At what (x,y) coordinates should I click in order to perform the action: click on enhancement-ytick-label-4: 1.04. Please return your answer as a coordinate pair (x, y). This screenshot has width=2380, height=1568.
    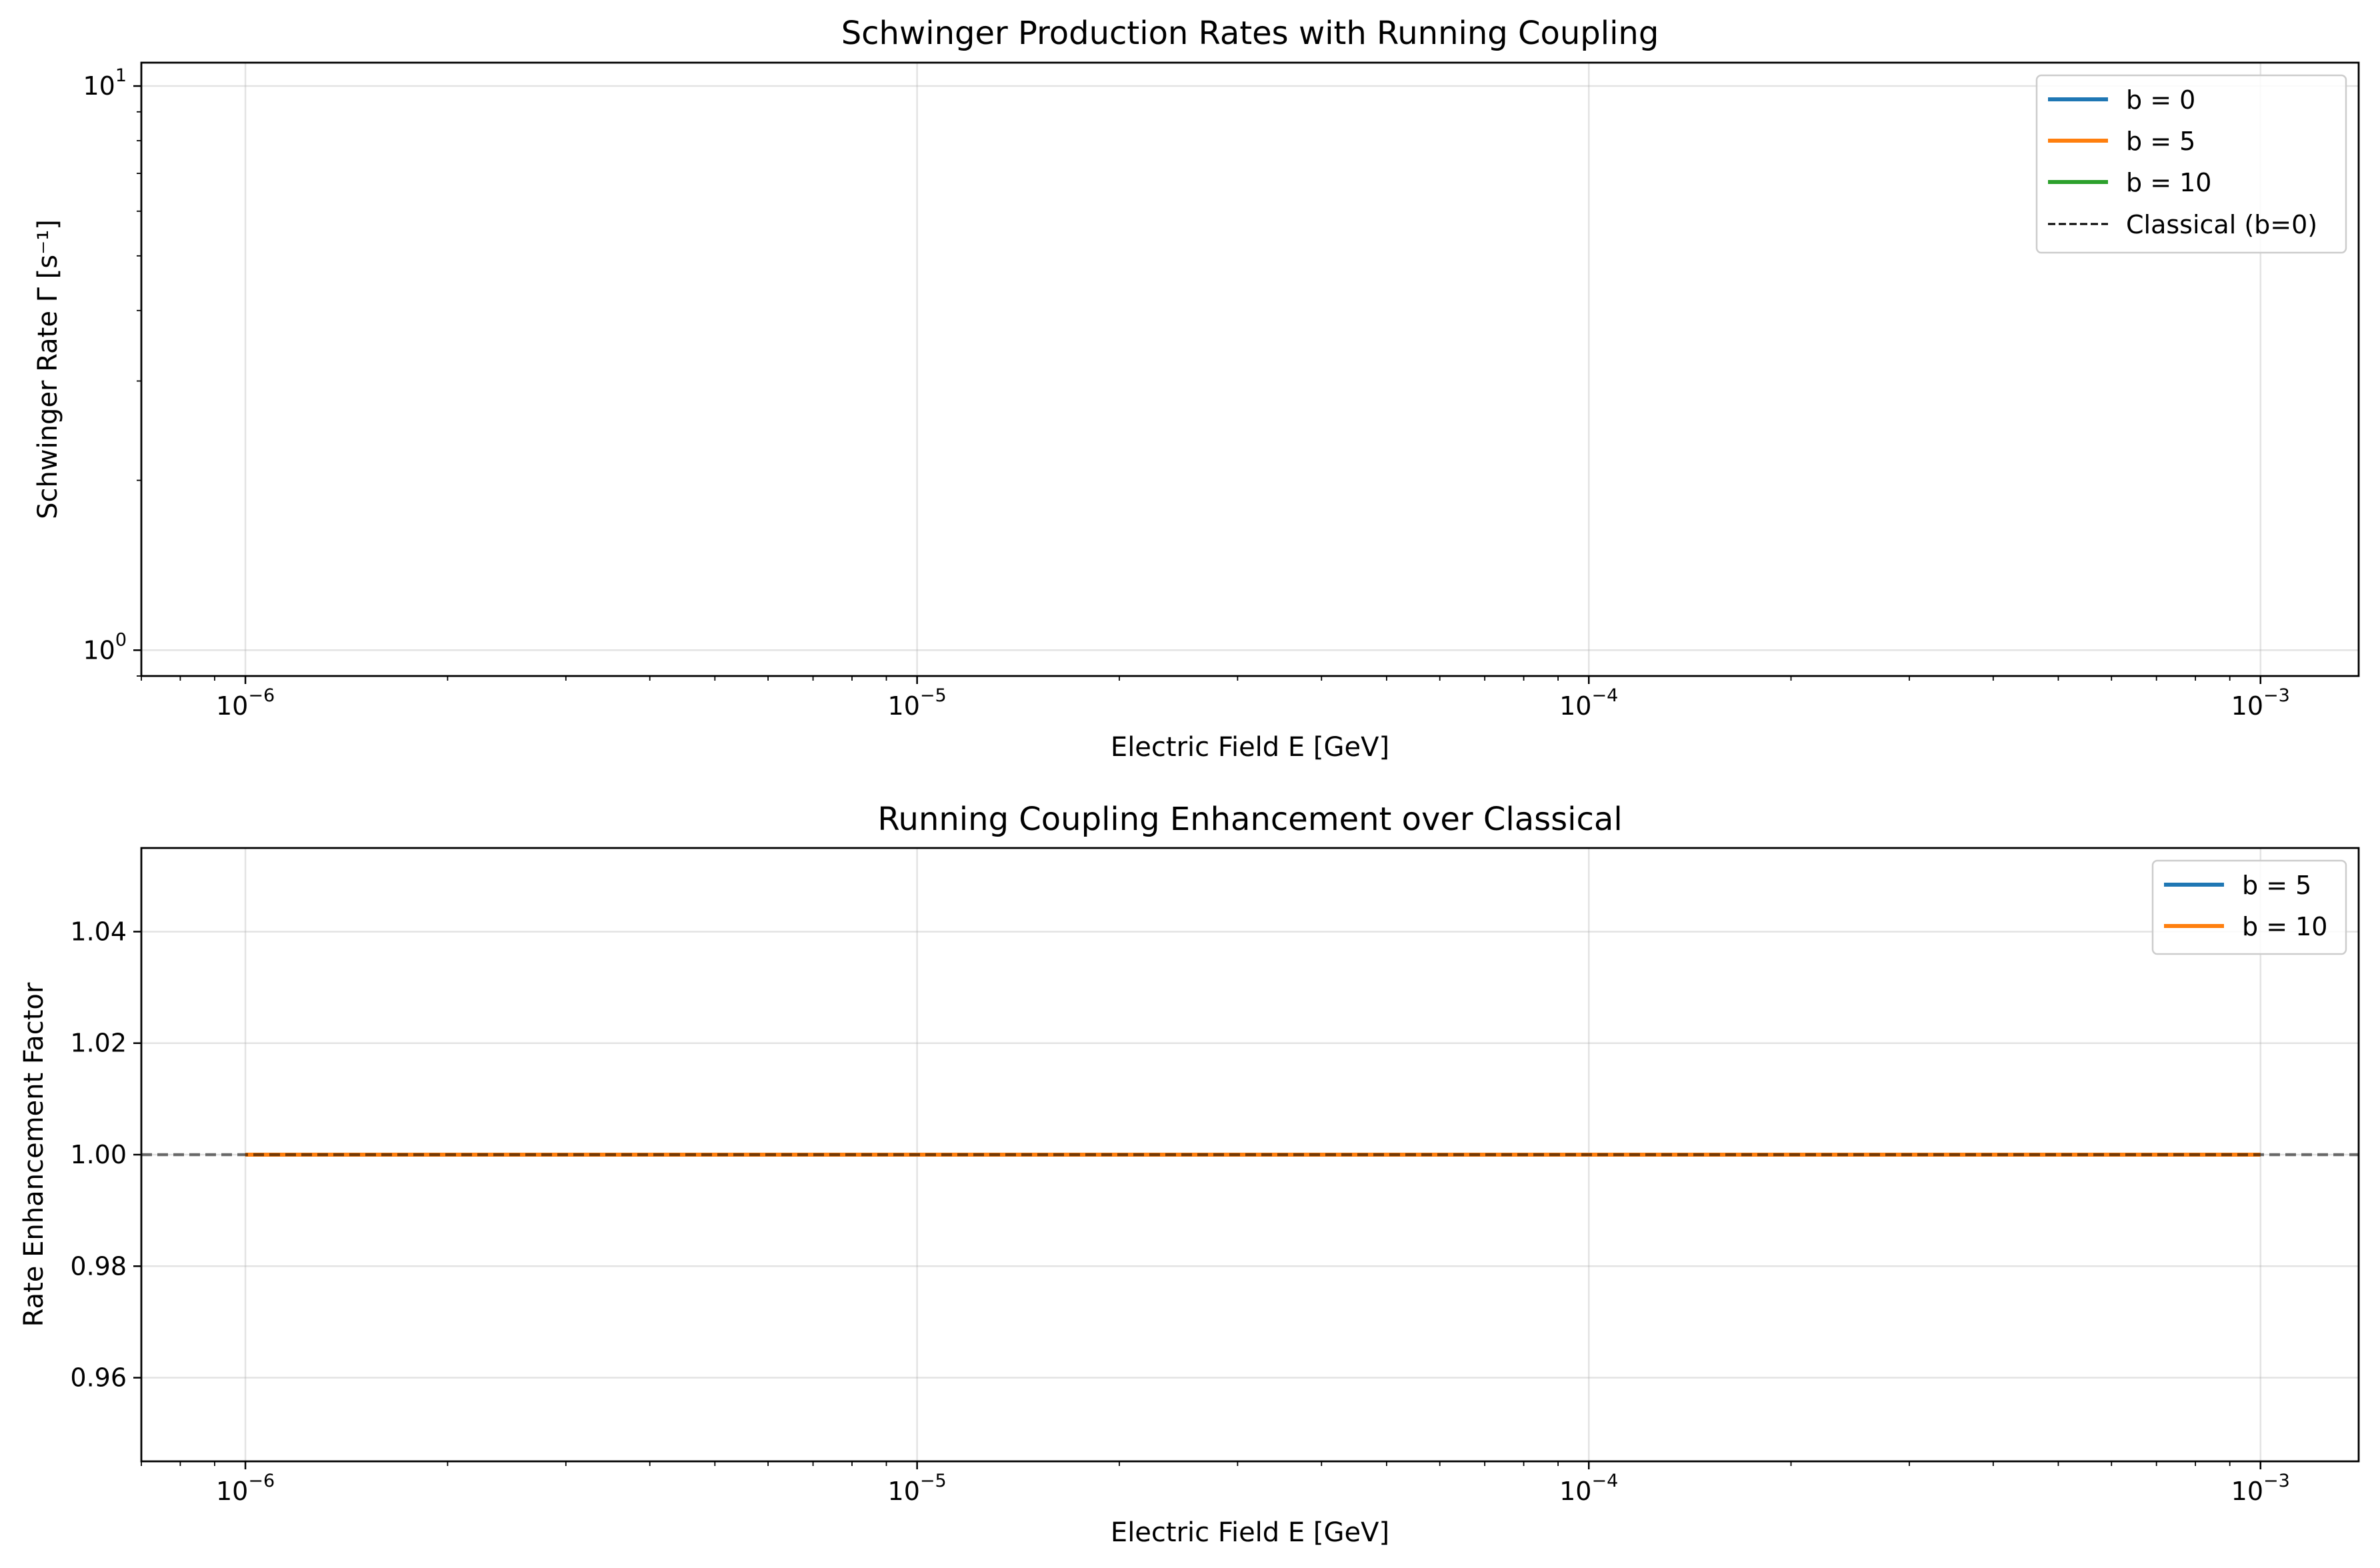
    Looking at the image, I should click on (98, 931).